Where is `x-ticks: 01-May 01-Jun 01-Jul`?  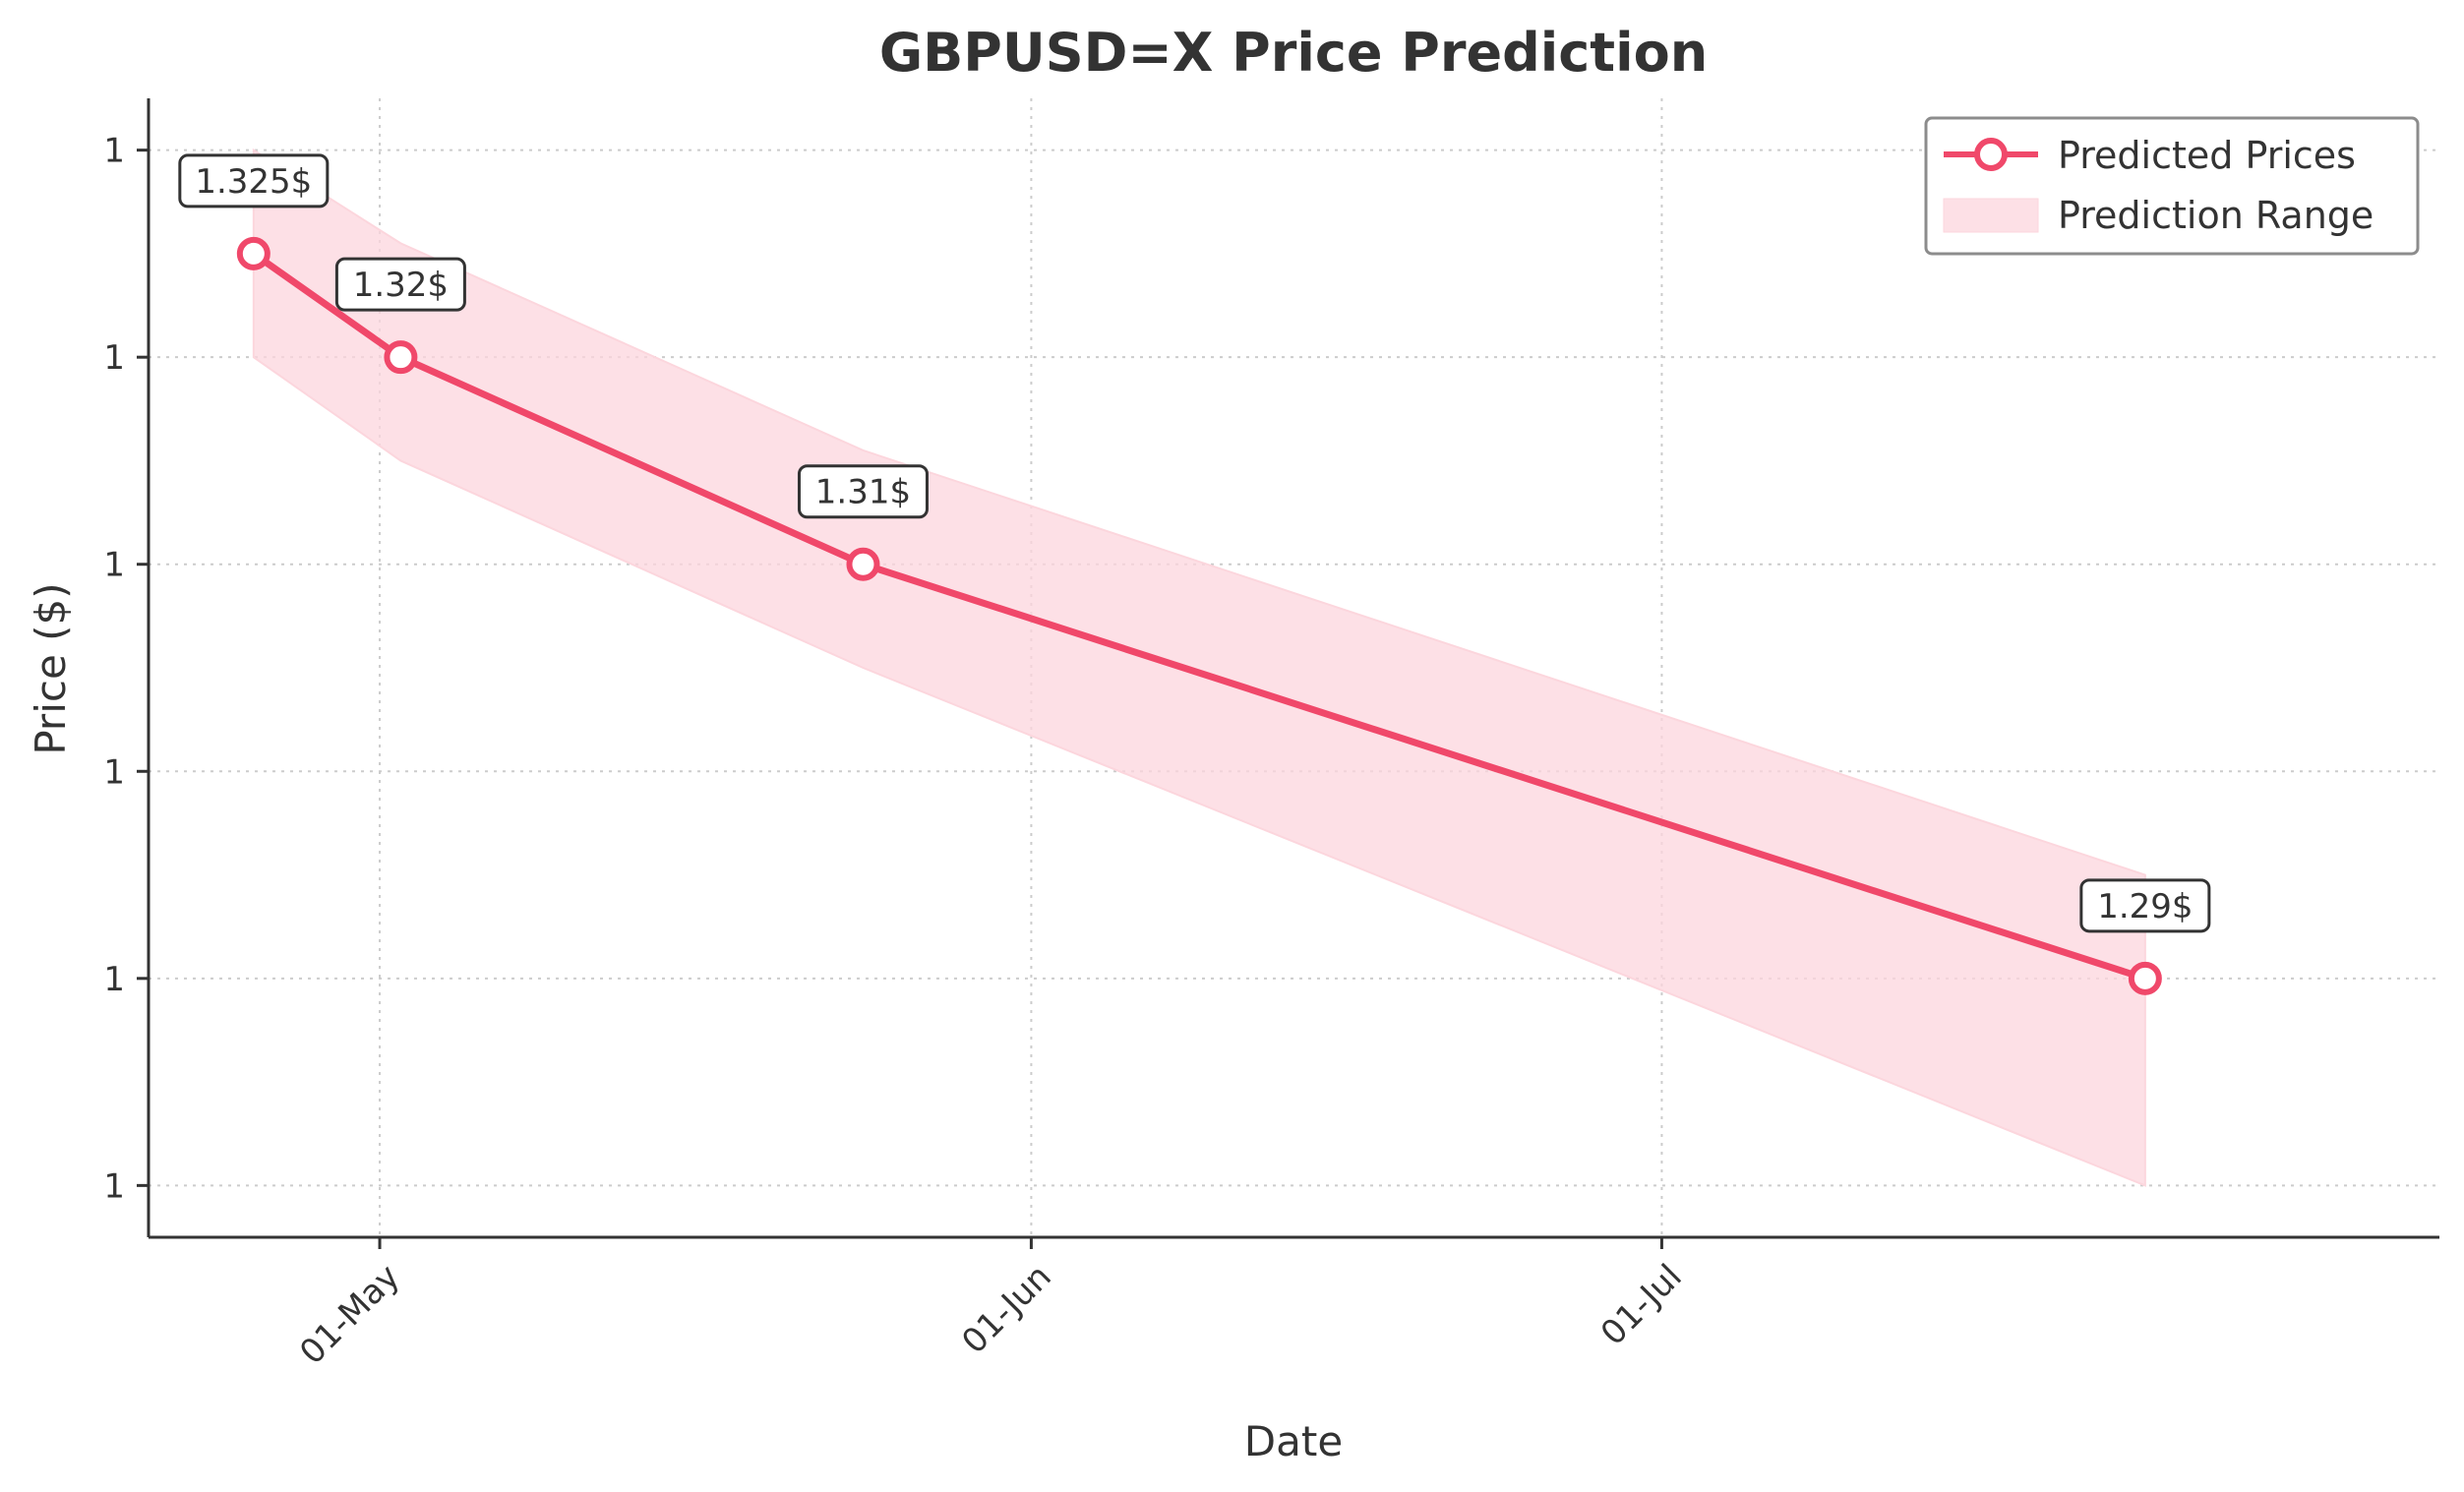
x-ticks: 01-May 01-Jun 01-Jul is located at coordinates (991, 1304).